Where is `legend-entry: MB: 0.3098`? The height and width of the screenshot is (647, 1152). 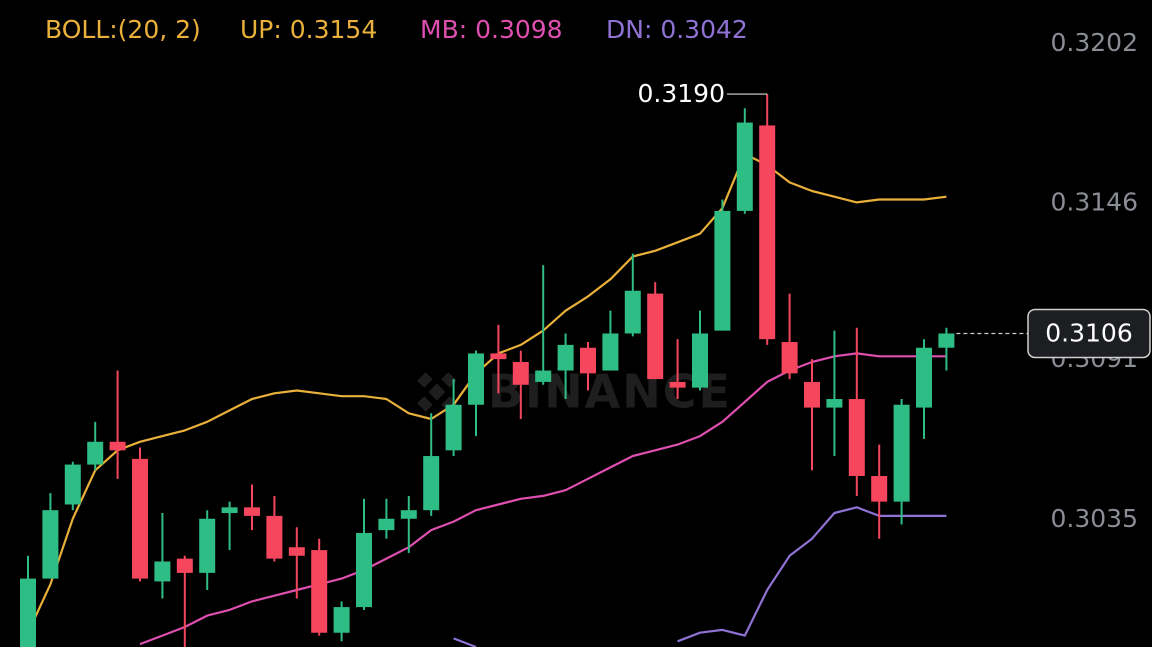 legend-entry: MB: 0.3098 is located at coordinates (491, 29).